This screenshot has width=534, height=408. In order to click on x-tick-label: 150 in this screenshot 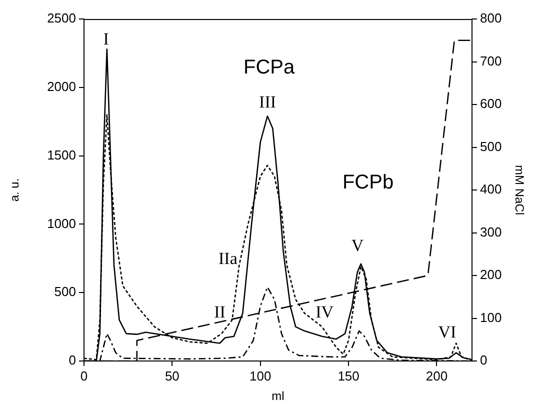, I will do `click(349, 376)`.